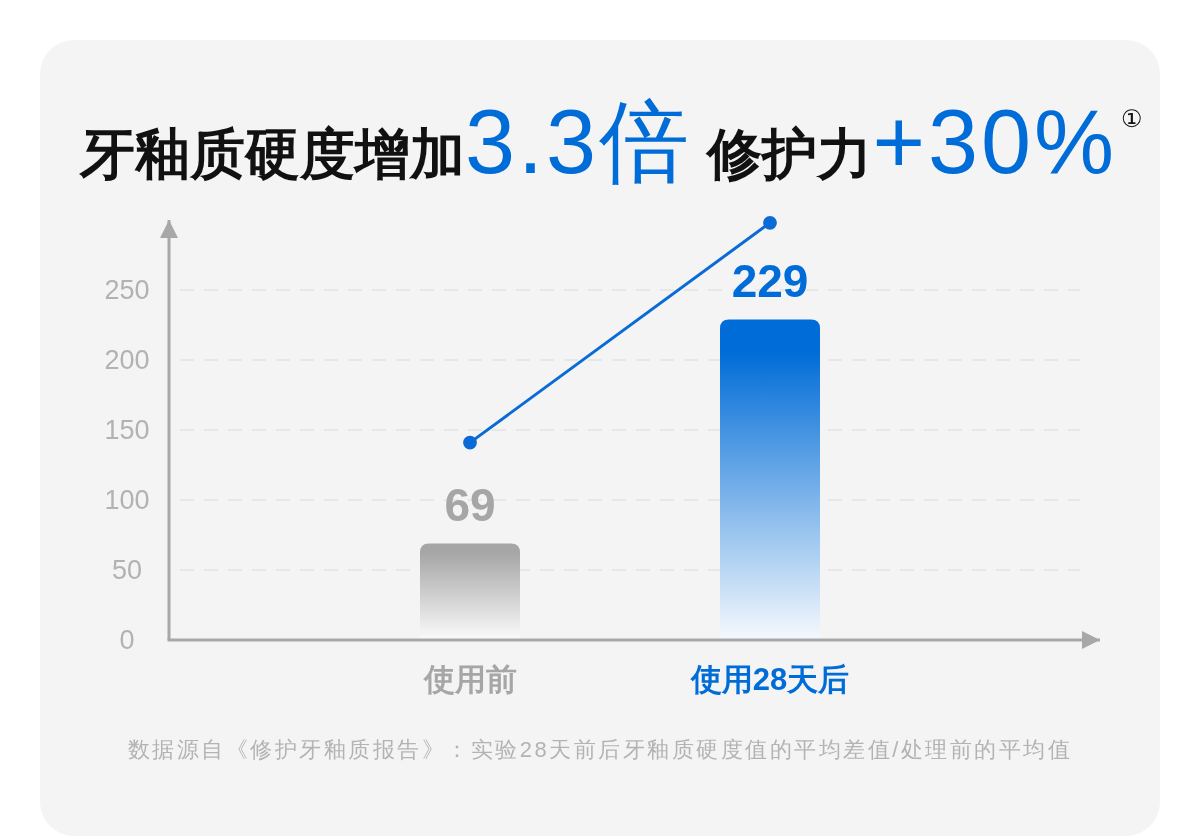  Describe the element at coordinates (127, 430) in the screenshot. I see `y-tick-label: 150` at that location.